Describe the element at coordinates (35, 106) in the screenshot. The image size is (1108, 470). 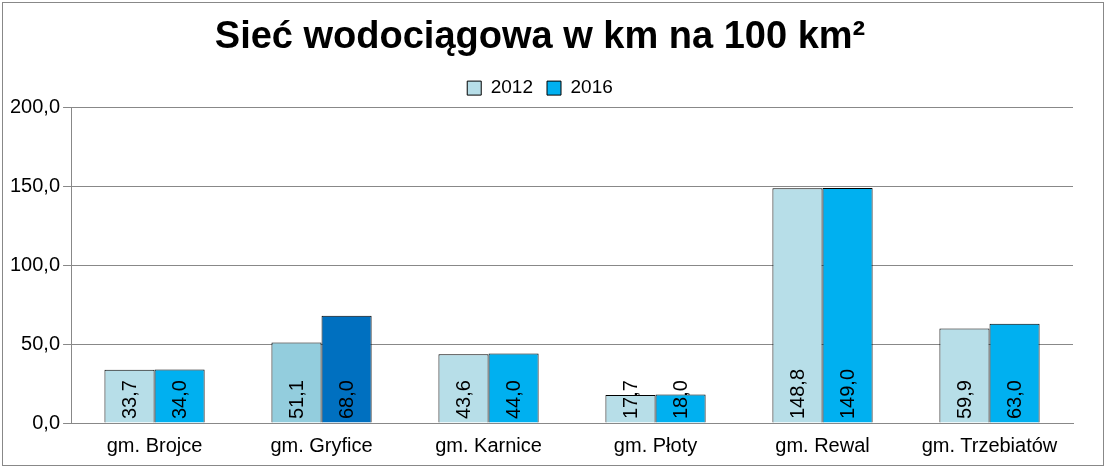
I see `y-tick-label: 200,0` at that location.